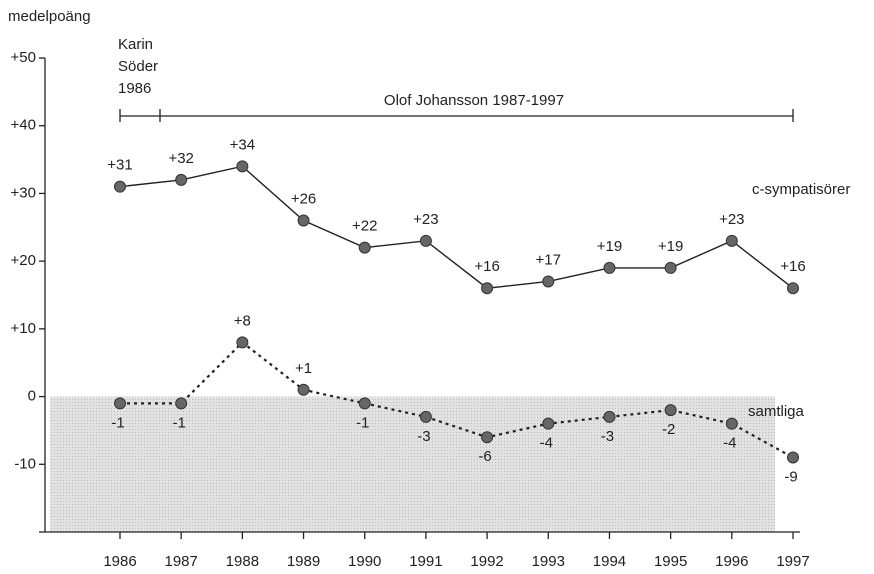  Describe the element at coordinates (32, 396) in the screenshot. I see `y-tick-label: 0` at that location.